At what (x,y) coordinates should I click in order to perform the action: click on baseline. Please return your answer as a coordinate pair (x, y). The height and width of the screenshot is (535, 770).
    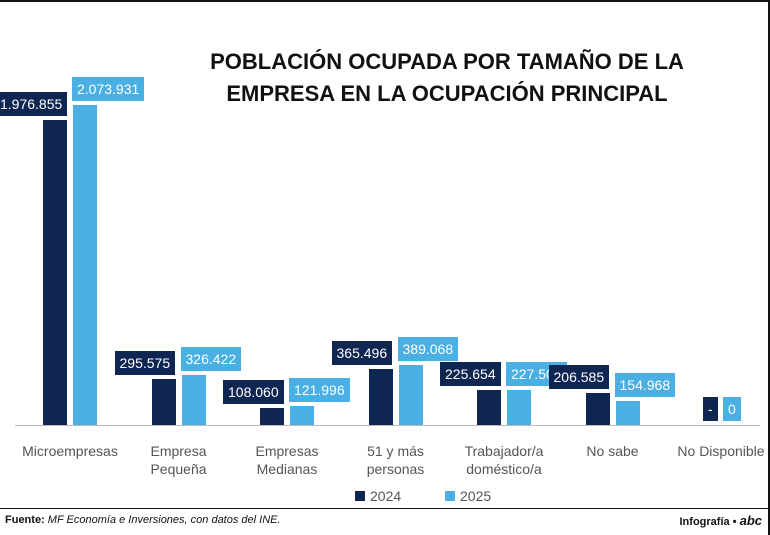
    Looking at the image, I should click on (387, 425).